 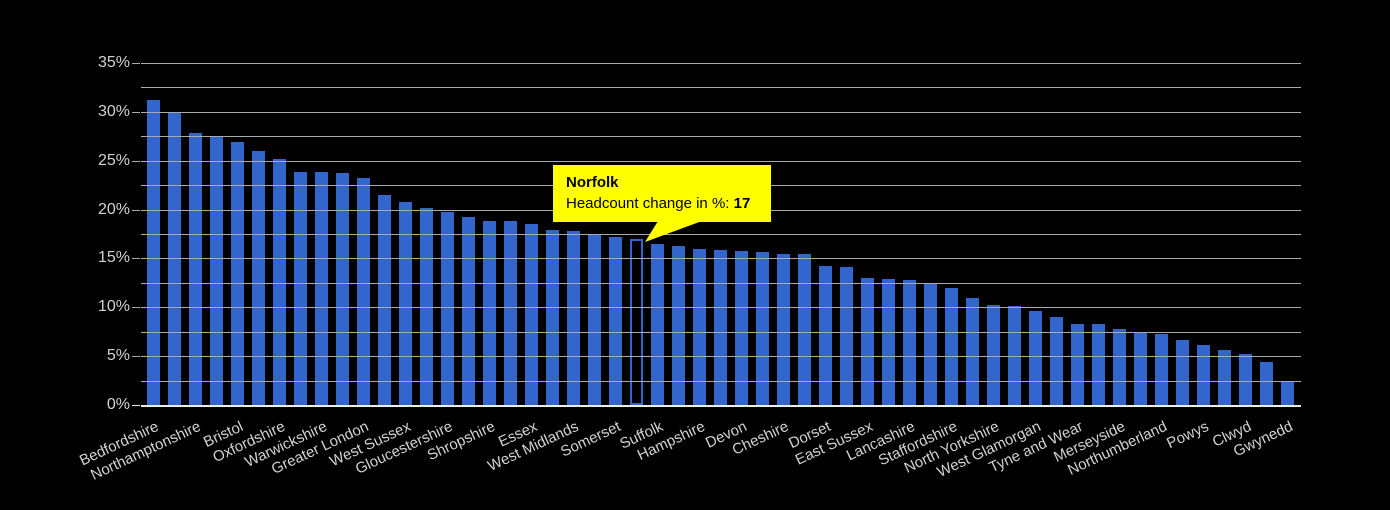 I want to click on tooltip-norfolk: Norfolk Headcount change in %: 17, so click(x=662, y=193).